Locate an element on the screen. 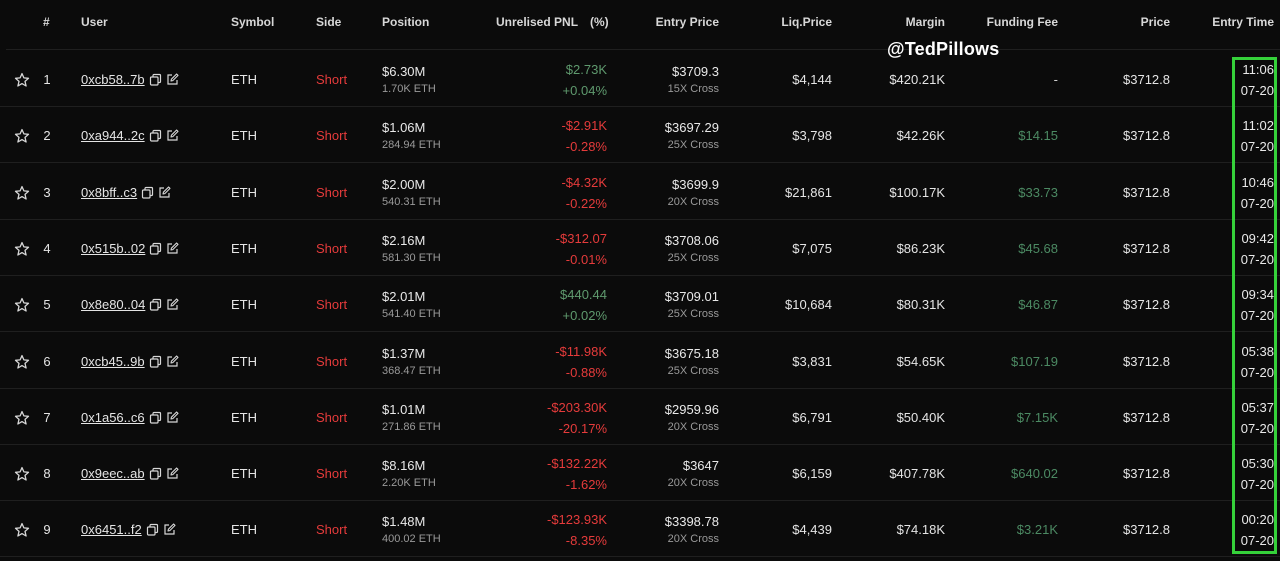 The width and height of the screenshot is (1280, 561). col-pnl: Unrelised PNL is located at coordinates (537, 22).